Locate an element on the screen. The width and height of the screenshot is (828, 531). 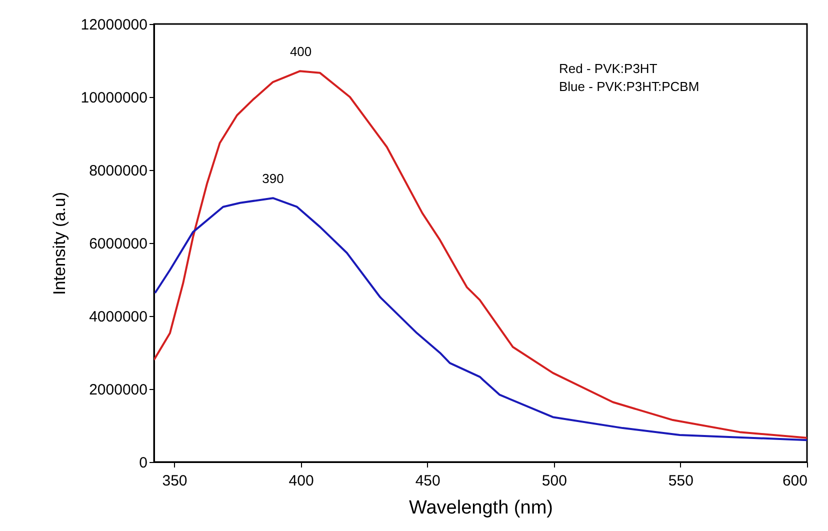
y-tick-label: 2000000 is located at coordinates (118, 390).